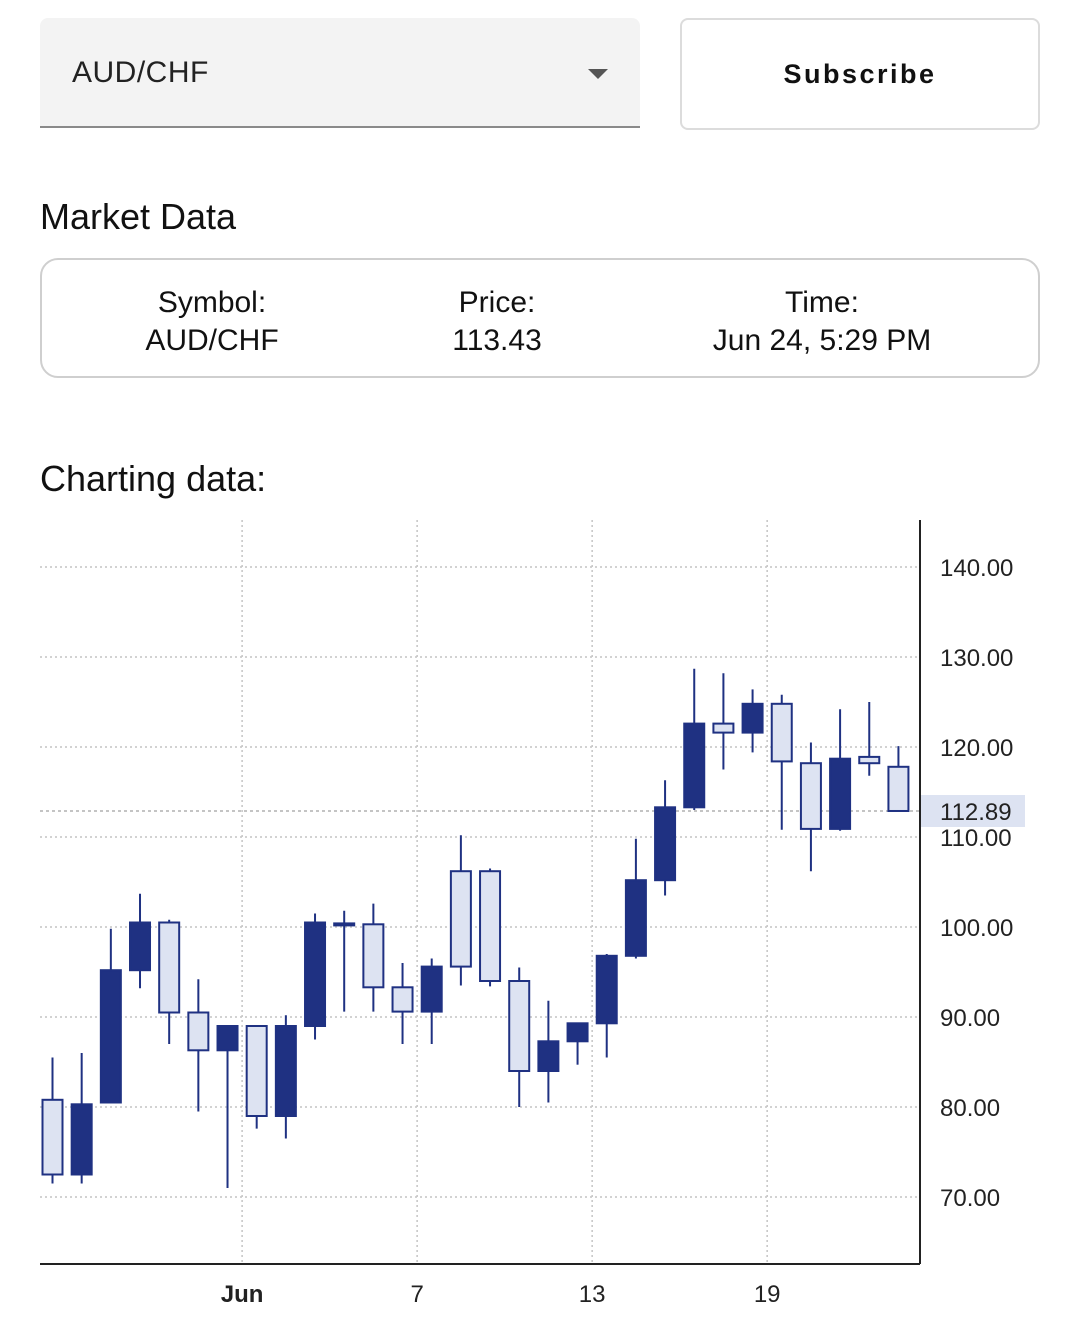 The width and height of the screenshot is (1068, 1334). What do you see at coordinates (822, 302) in the screenshot?
I see `time-label: Time:` at bounding box center [822, 302].